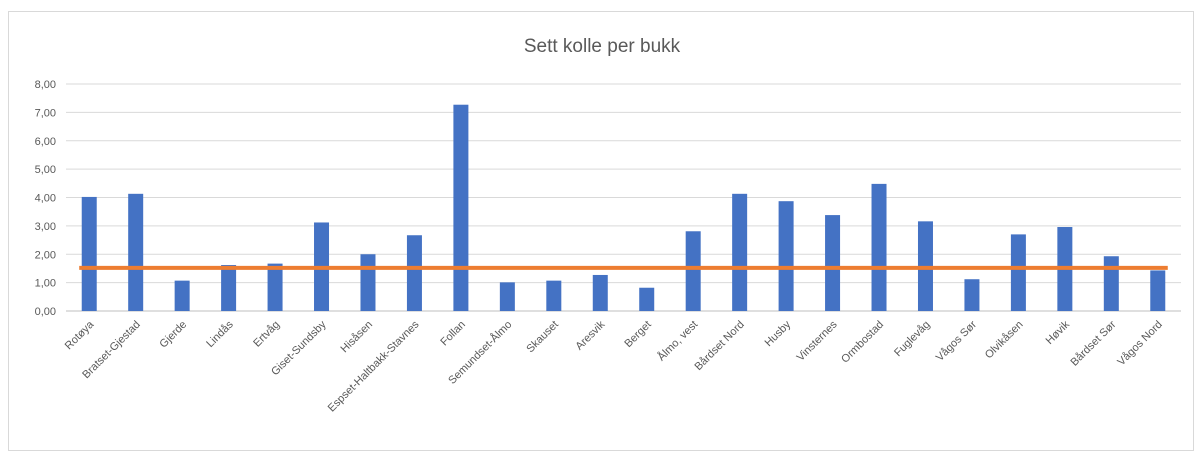  I want to click on x-tick-label: Aresvik, so click(590, 335).